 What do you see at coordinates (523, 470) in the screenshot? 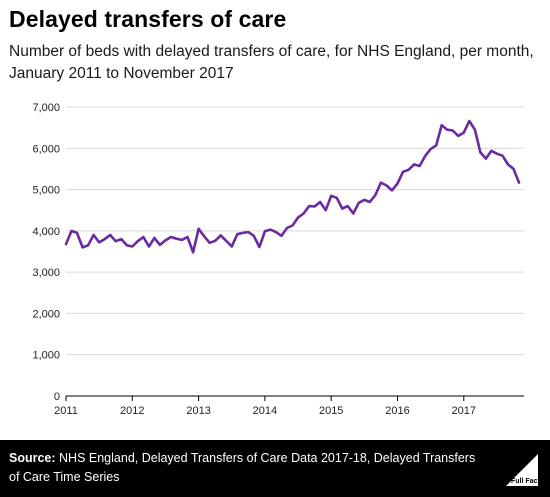
I see `full-fact-logo-icon: Full Fact` at bounding box center [523, 470].